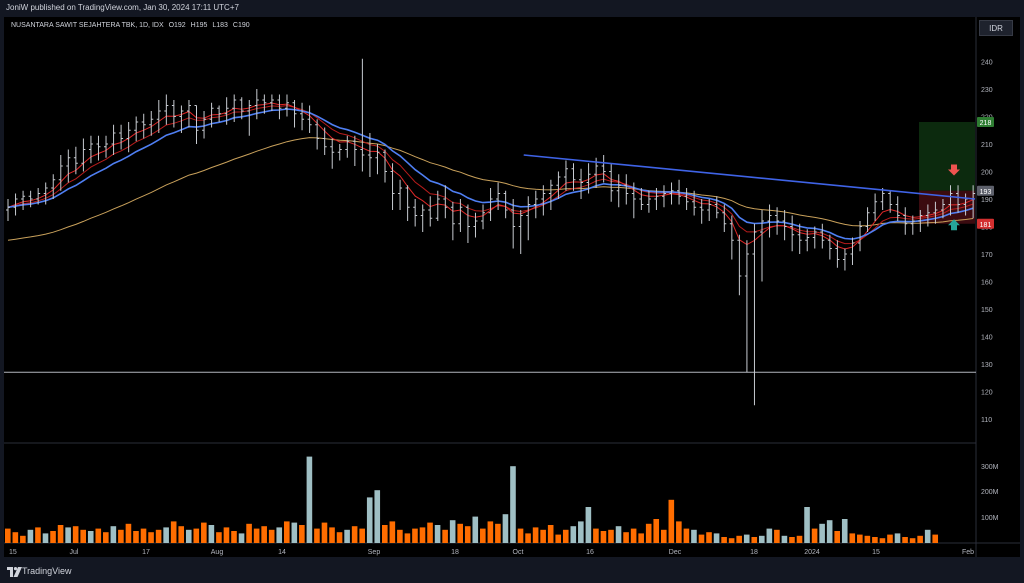 This screenshot has height=583, width=1024. What do you see at coordinates (987, 173) in the screenshot?
I see `price-tick-label: 200` at bounding box center [987, 173].